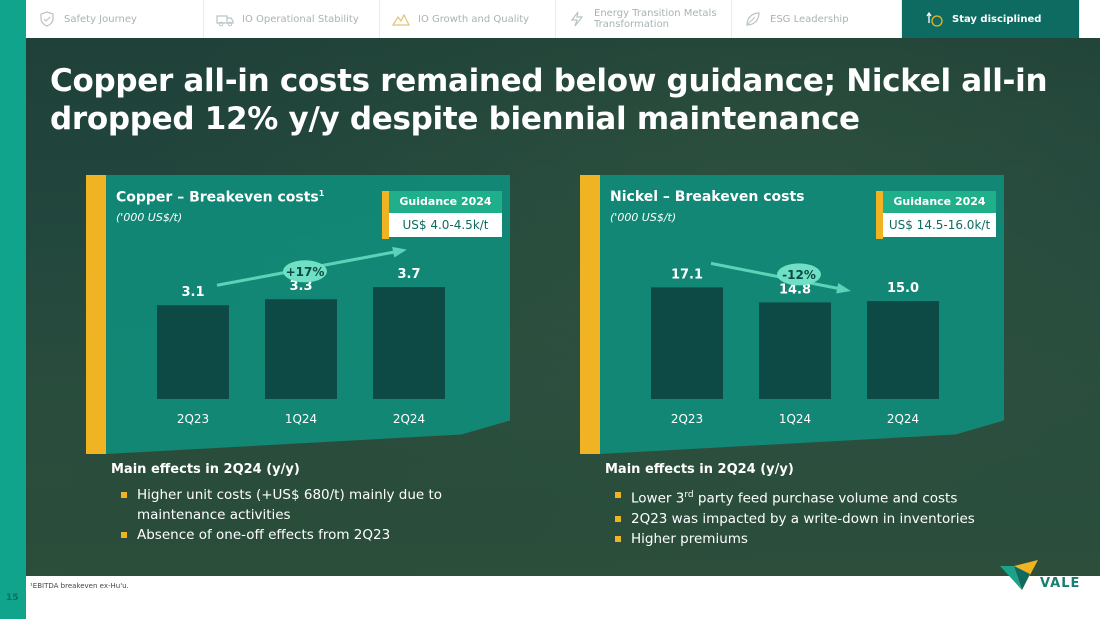 This screenshot has width=1100, height=619. What do you see at coordinates (401, 19) in the screenshot?
I see `mountain-growth-icon` at bounding box center [401, 19].